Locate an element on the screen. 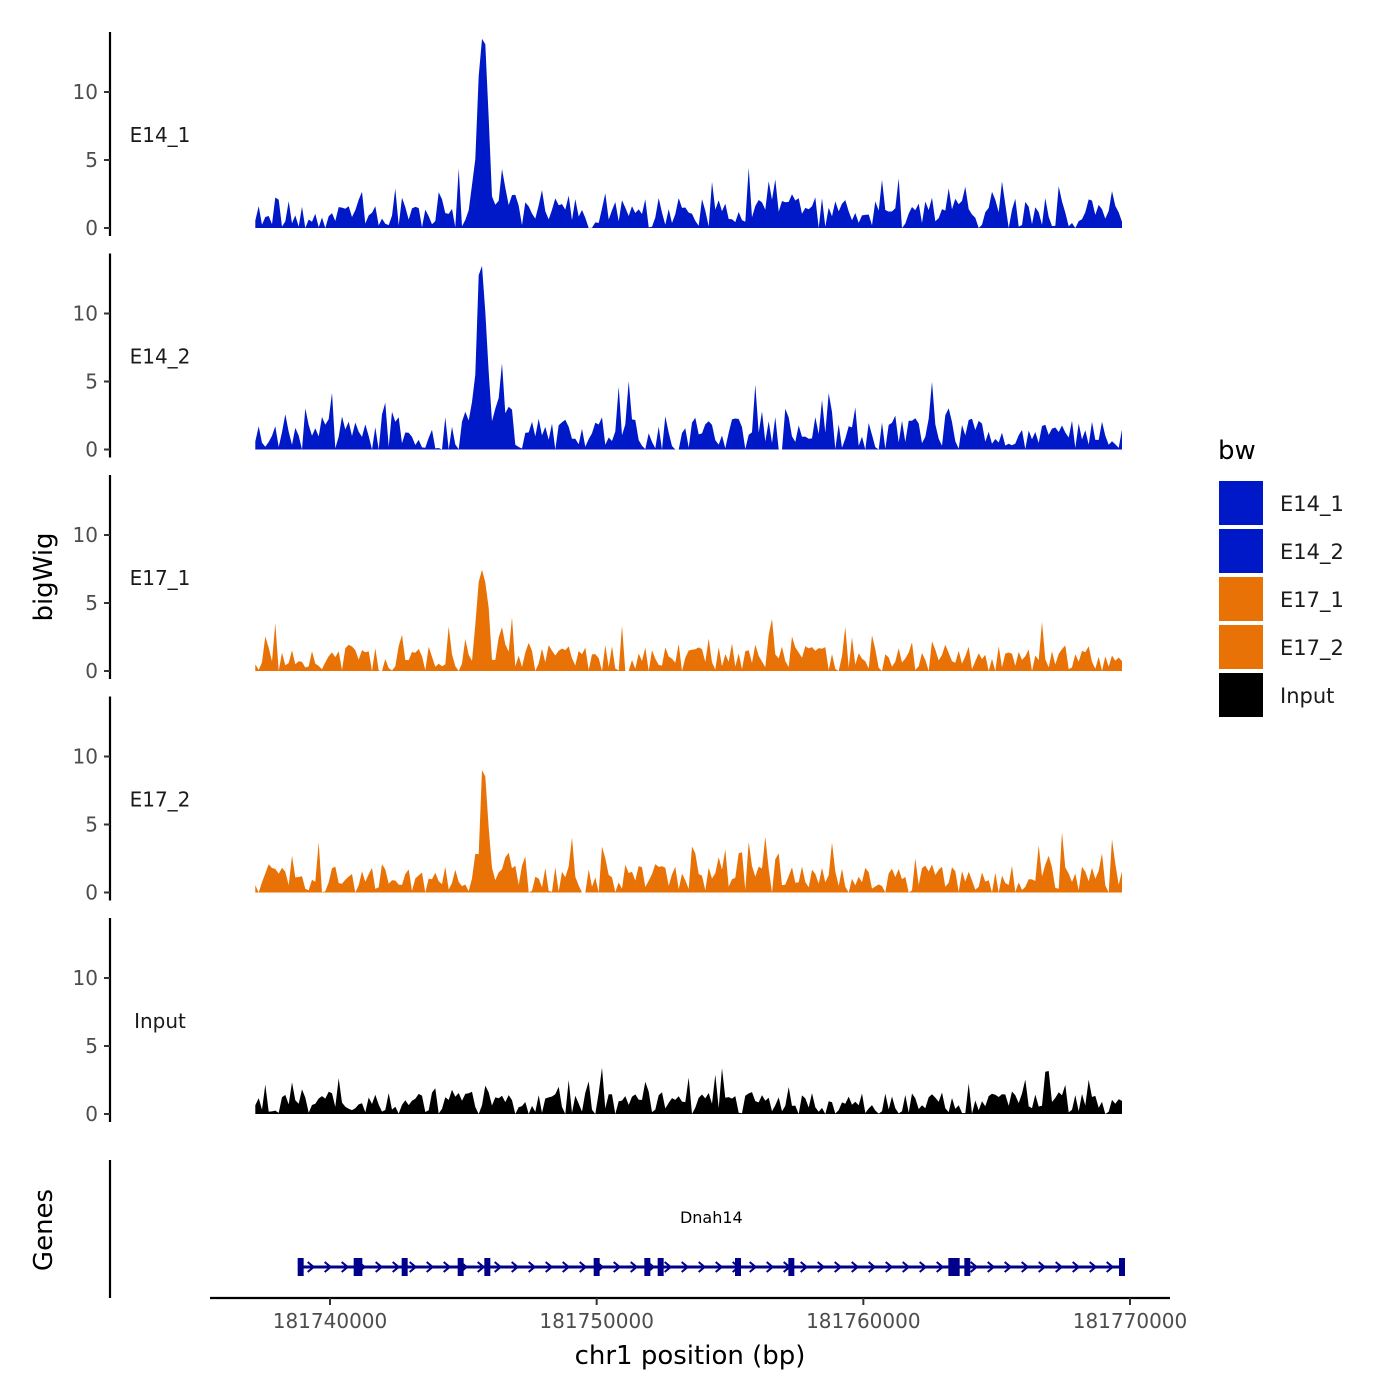 This screenshot has width=1400, height=1400. legend: bw E14_1 E14_2 E17_1 E17_2 Input is located at coordinates (1280, 577).